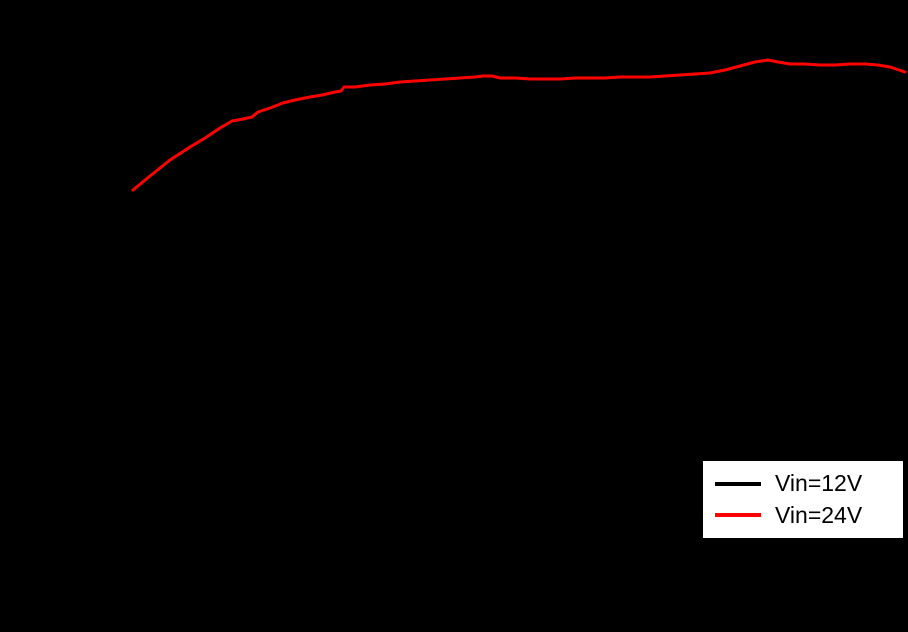  Describe the element at coordinates (819, 483) in the screenshot. I see `legend-label: Vin=12V` at that location.